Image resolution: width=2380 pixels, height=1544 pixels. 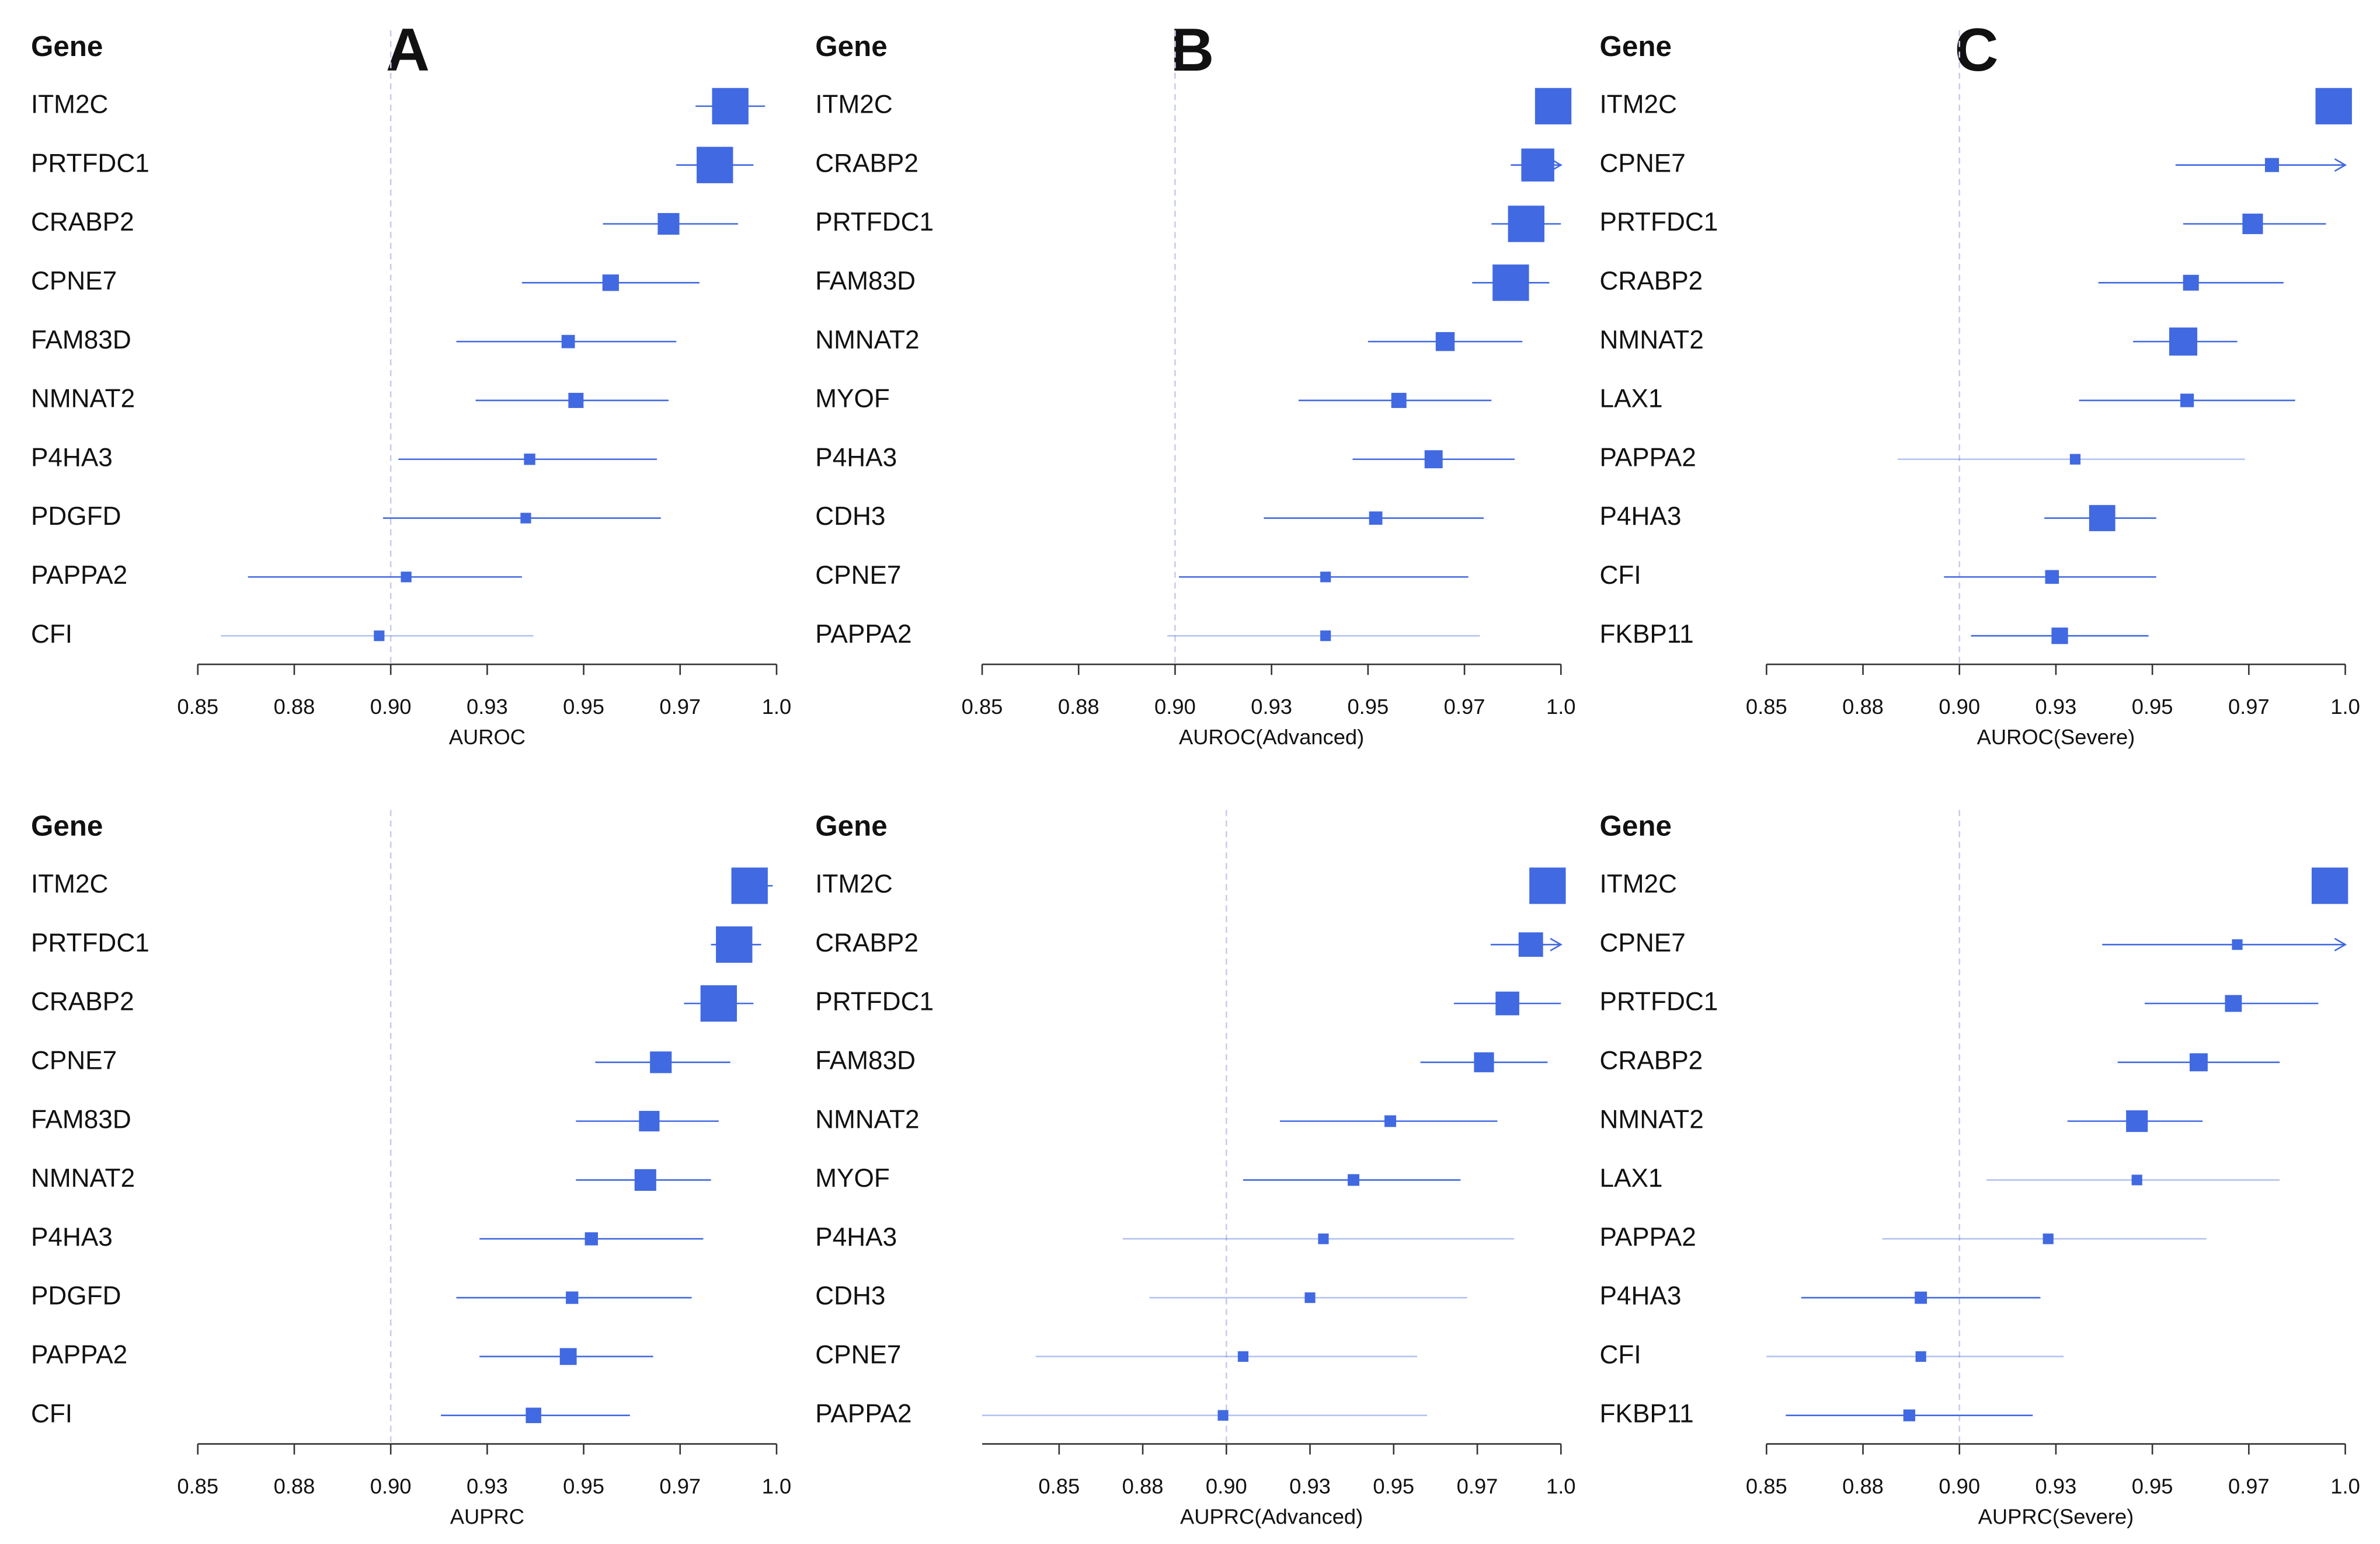 What do you see at coordinates (1271, 1516) in the screenshot?
I see `x-axis-label: AUPRC(Advanced)` at bounding box center [1271, 1516].